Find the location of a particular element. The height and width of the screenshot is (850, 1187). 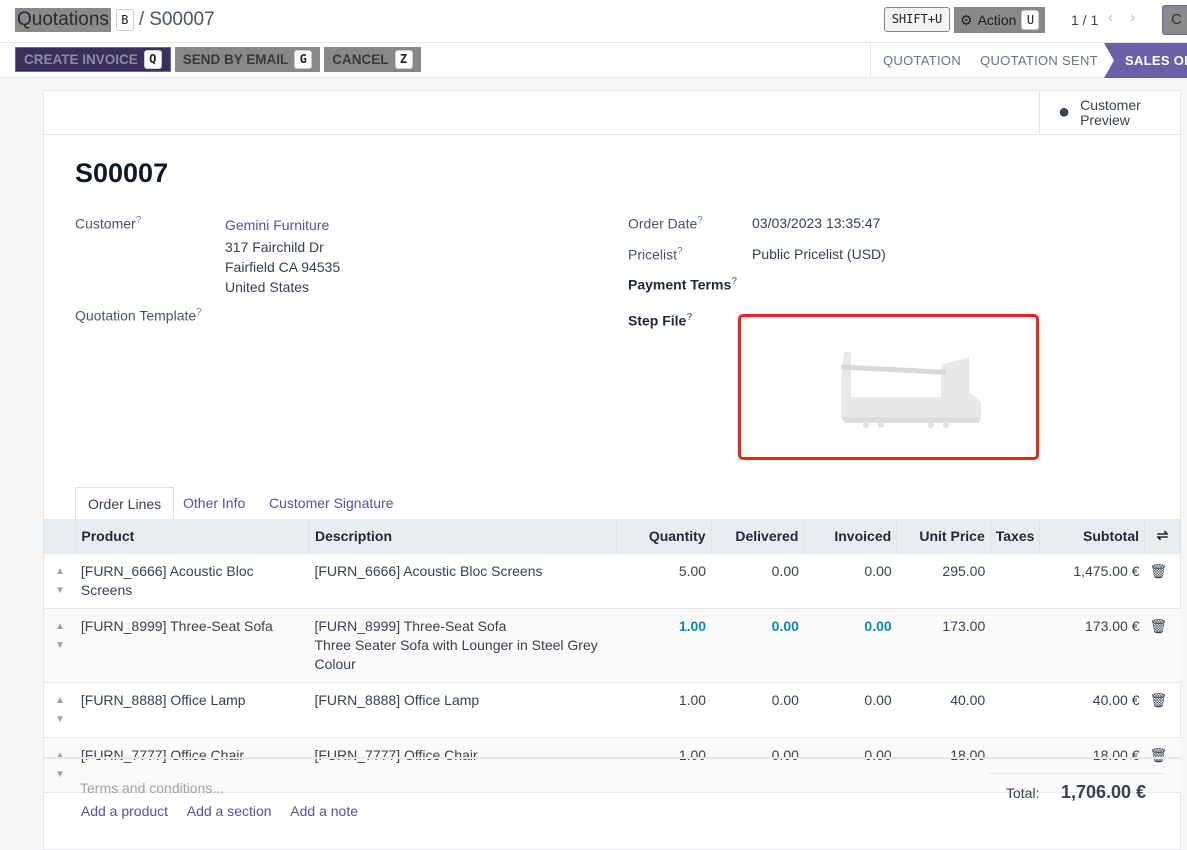

status-quotation-sent: QUOTATION SENT is located at coordinates (1039, 60).